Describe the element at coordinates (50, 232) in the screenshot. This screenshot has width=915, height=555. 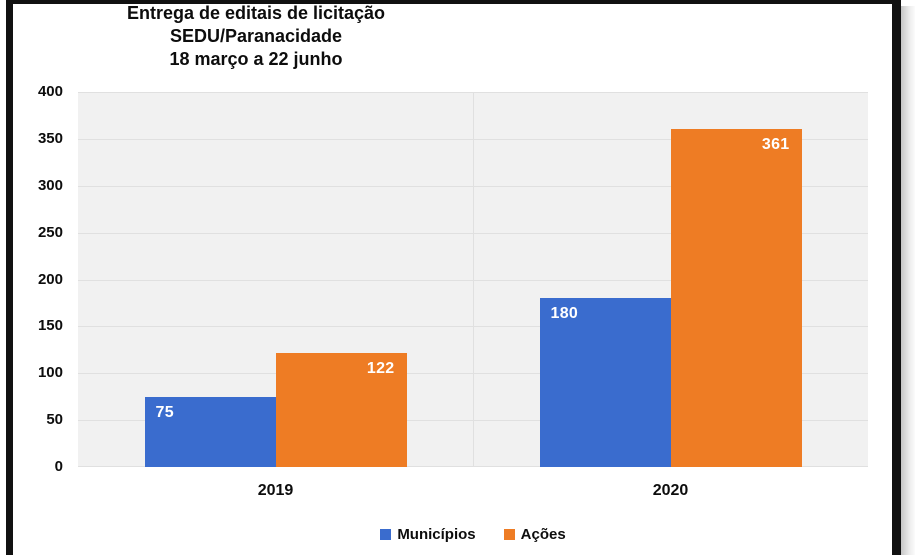
I see `y-tick-label-250: 250` at that location.